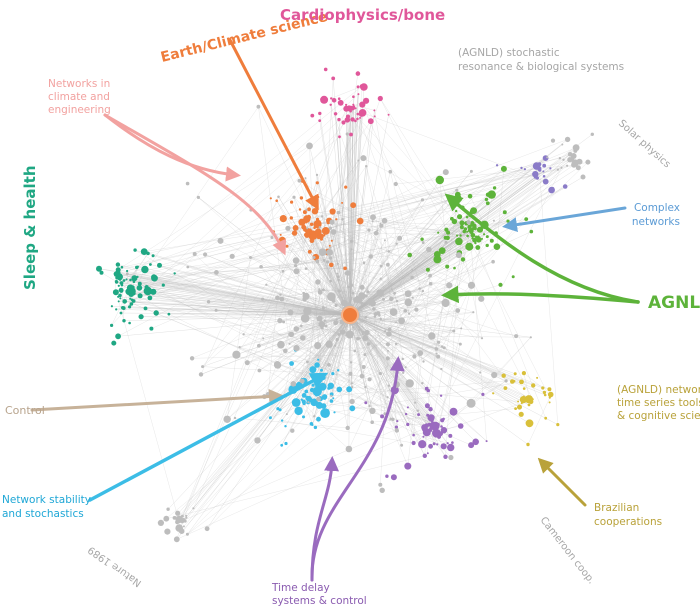  I want to click on label: time series tools,, so click(658, 403).